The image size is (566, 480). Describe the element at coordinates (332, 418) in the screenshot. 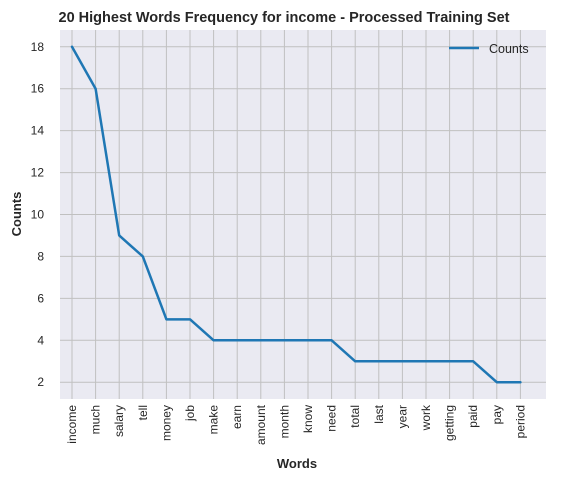

I see `x-tick-label: need` at that location.